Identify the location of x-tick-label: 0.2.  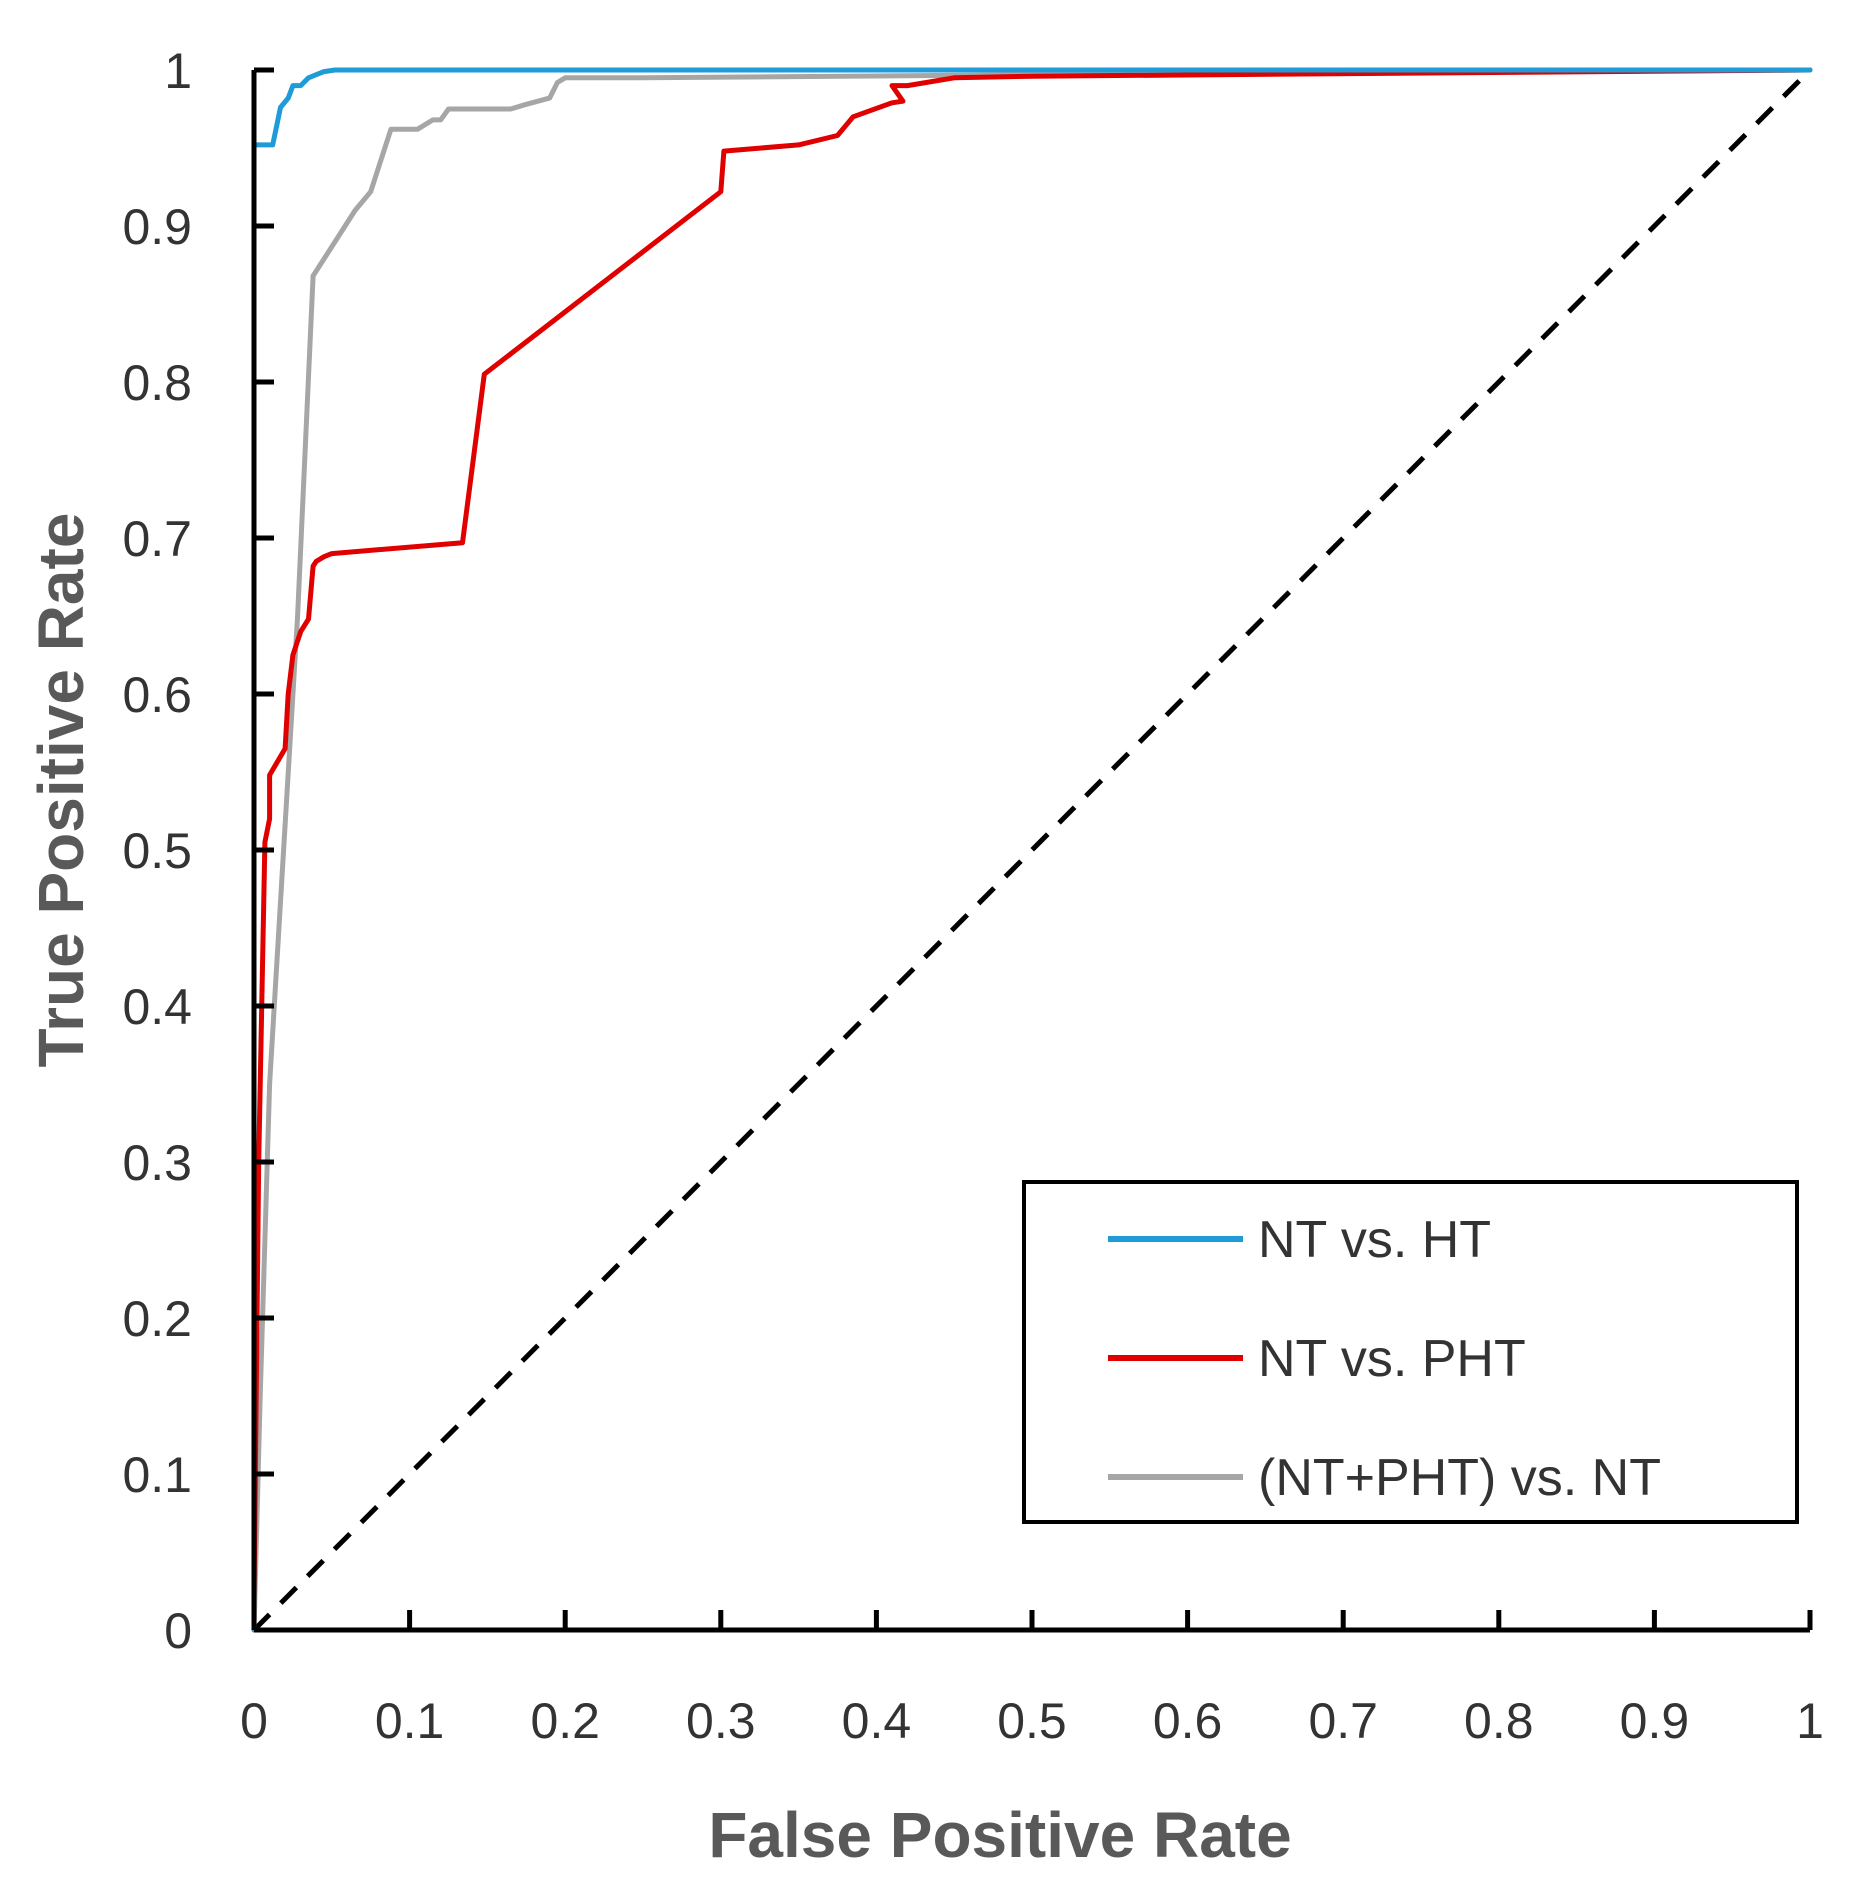
(565, 1721).